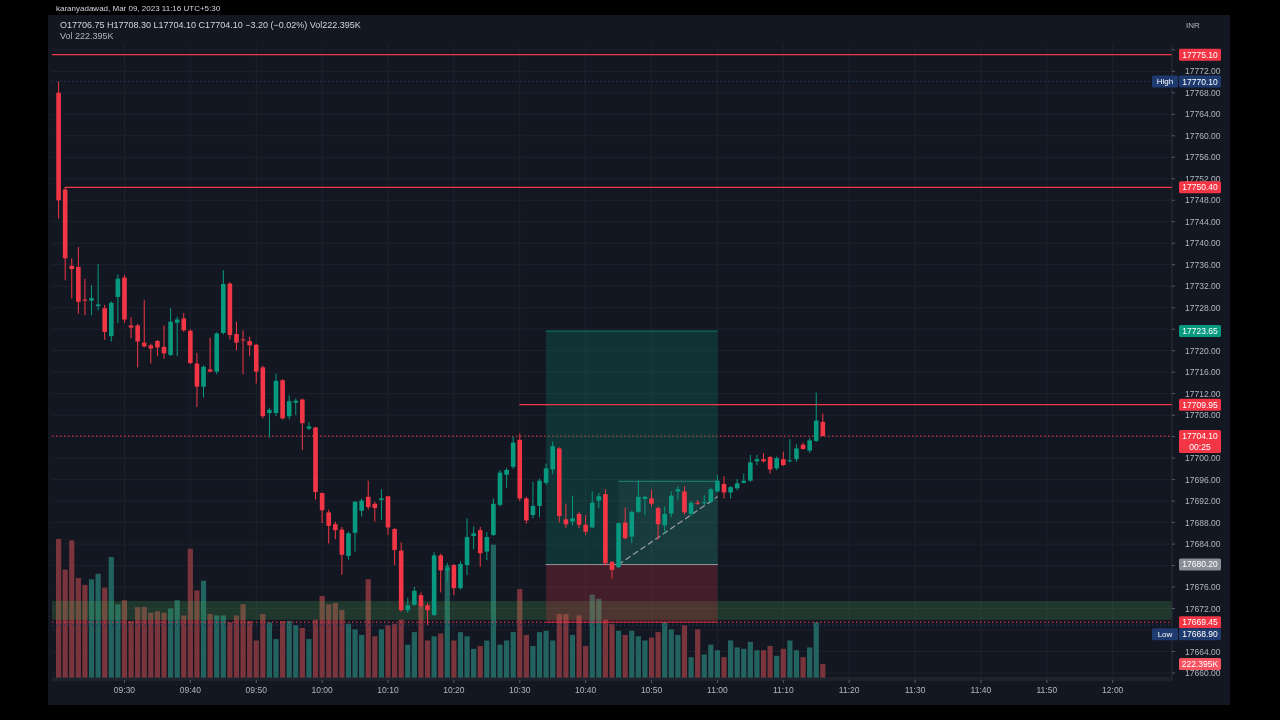 Image resolution: width=1280 pixels, height=720 pixels. I want to click on y-tick-label: 17700.00, so click(1203, 458).